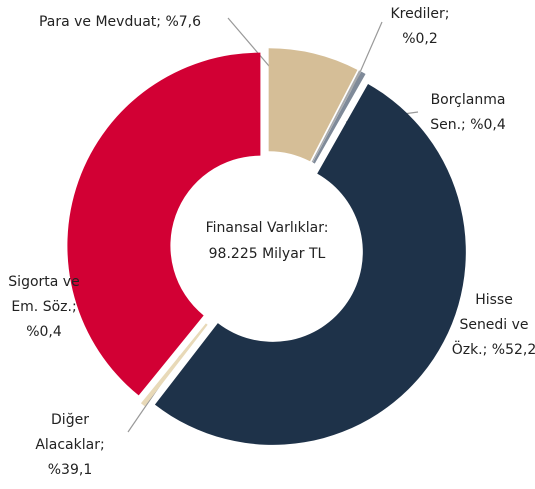 This screenshot has height=489, width=535. Describe the element at coordinates (120, 22) in the screenshot. I see `data-label: Para ve Mevduat; %7,6` at that location.